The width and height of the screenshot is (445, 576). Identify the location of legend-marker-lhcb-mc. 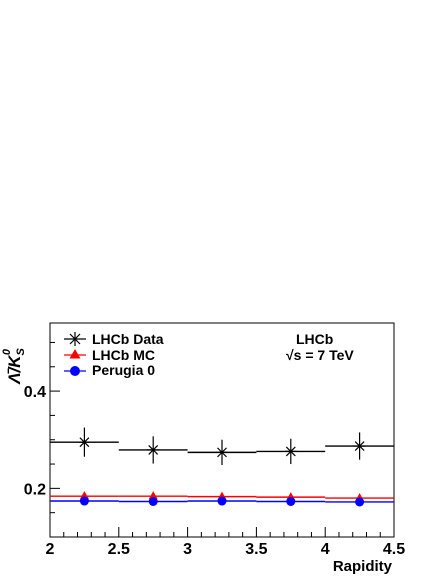
(75, 354).